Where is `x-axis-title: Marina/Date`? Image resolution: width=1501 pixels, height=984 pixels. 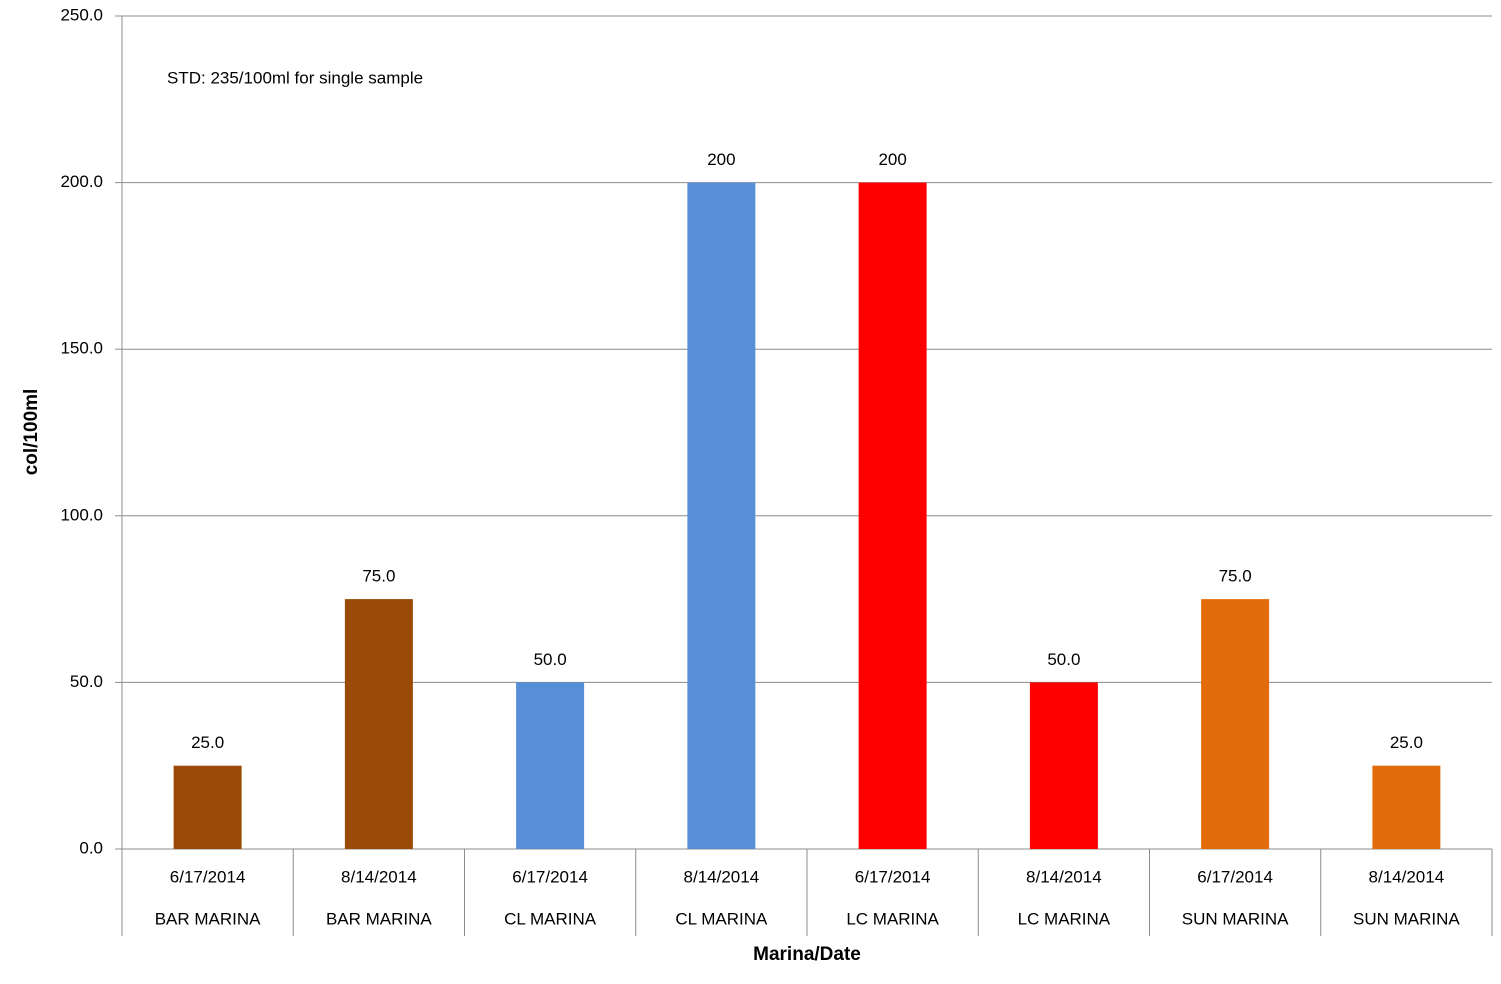
x-axis-title: Marina/Date is located at coordinates (807, 954).